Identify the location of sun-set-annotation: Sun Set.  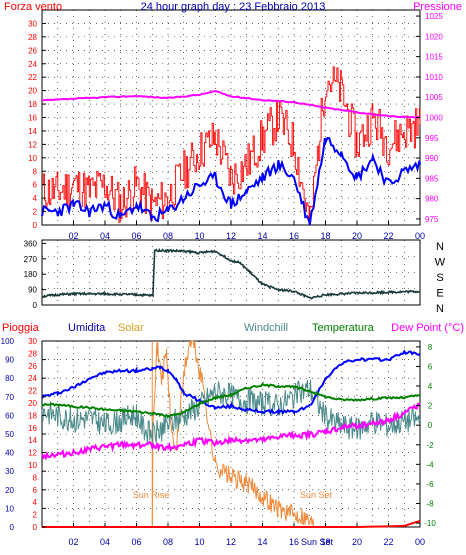
(316, 495).